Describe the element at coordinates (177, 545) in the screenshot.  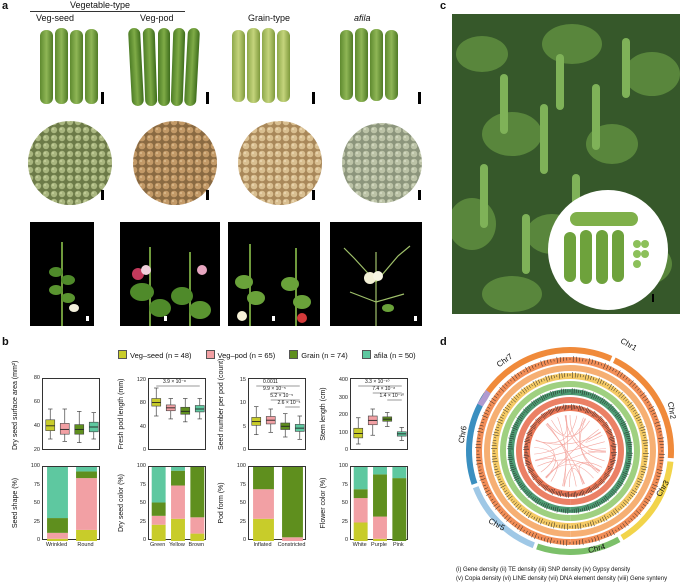
I see `chart-6-xtick-1: Yellow` at that location.